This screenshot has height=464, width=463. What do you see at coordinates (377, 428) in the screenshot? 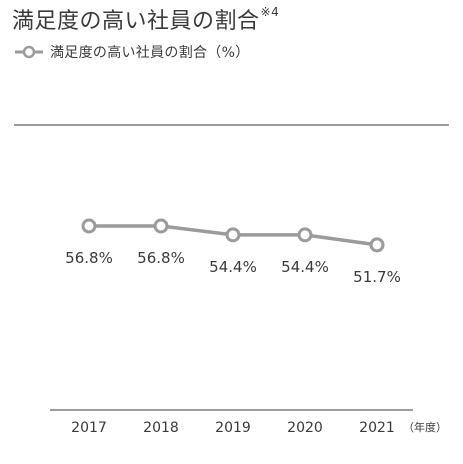
I see `x-tick-label-2021: 2021` at bounding box center [377, 428].